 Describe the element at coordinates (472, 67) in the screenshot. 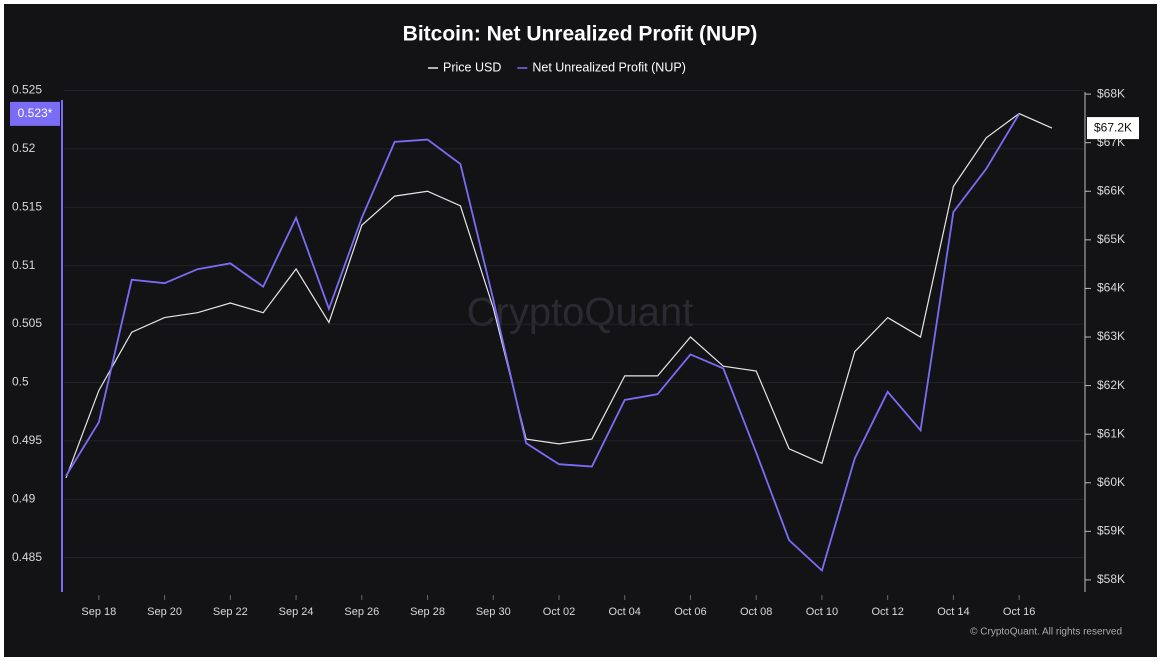

I see `legend-label: Price USD` at that location.